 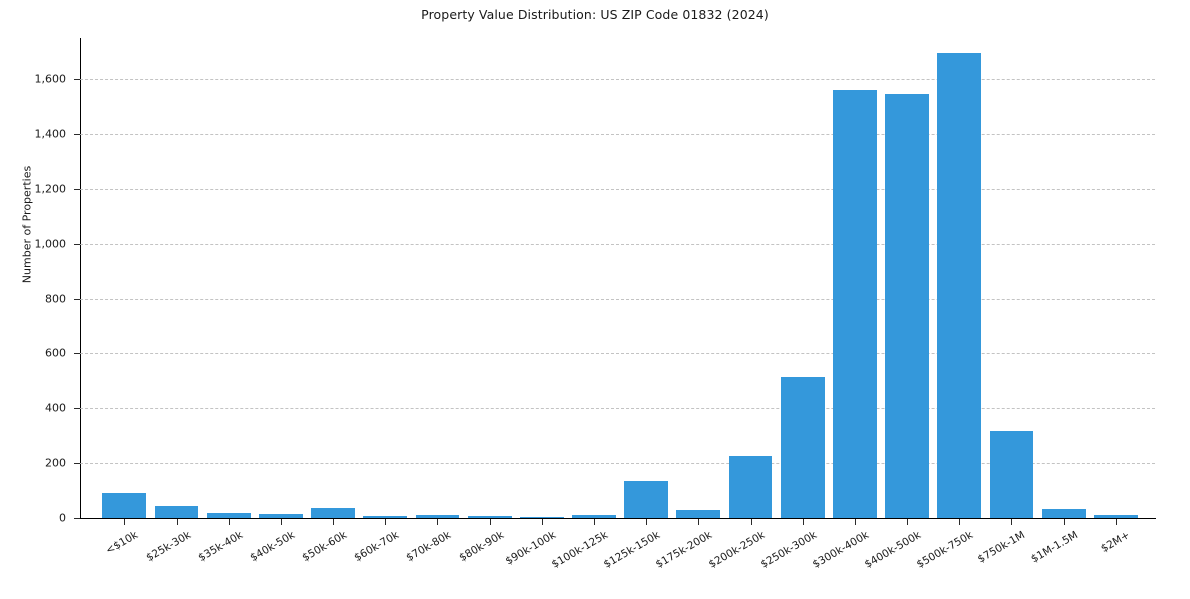 I want to click on y-tick-label: 800, so click(x=55, y=299).